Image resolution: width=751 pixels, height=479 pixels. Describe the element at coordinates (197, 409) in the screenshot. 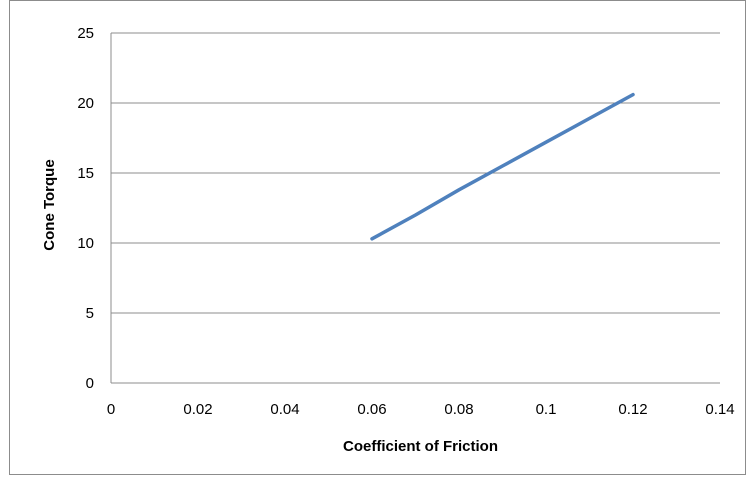

I see `x-tick-label: 0.02` at that location.